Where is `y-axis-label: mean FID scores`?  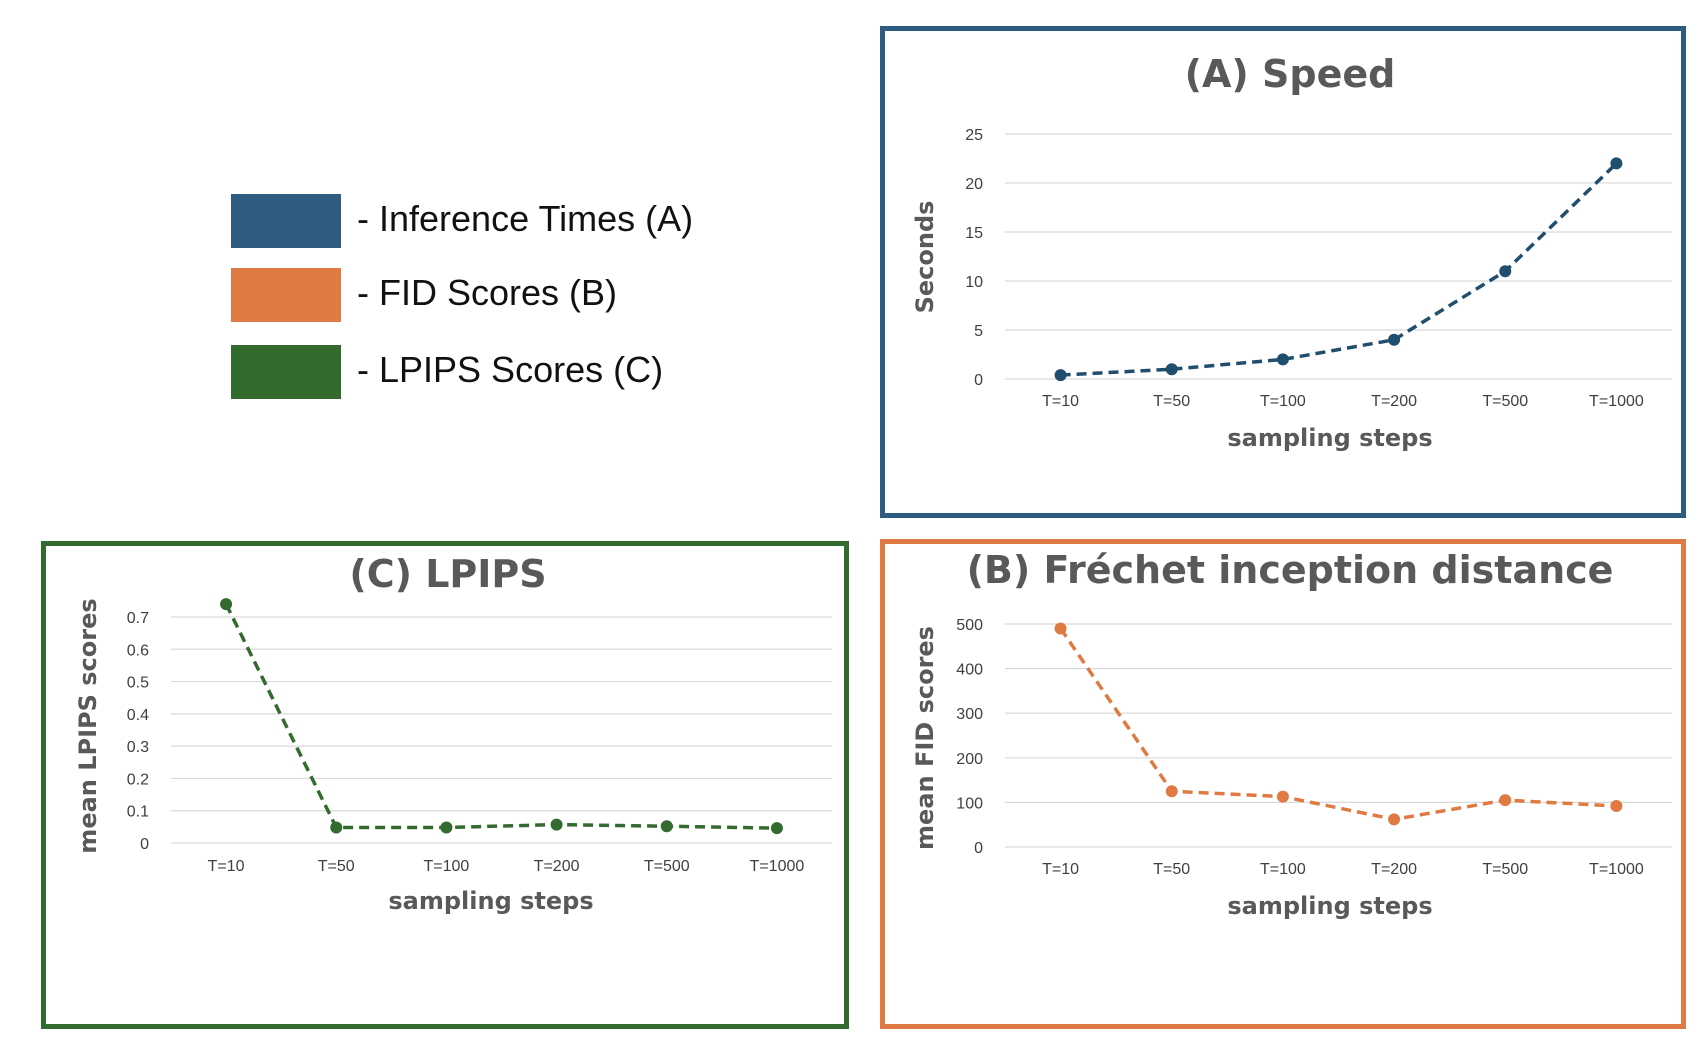 y-axis-label: mean FID scores is located at coordinates (925, 738).